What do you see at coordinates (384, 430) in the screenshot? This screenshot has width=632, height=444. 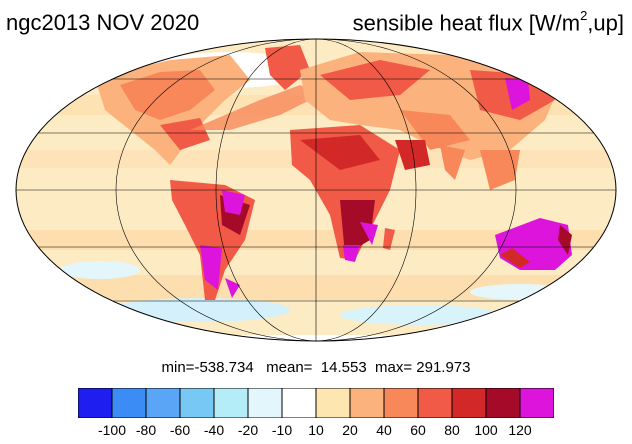 I see `colorbar-label: 40` at bounding box center [384, 430].